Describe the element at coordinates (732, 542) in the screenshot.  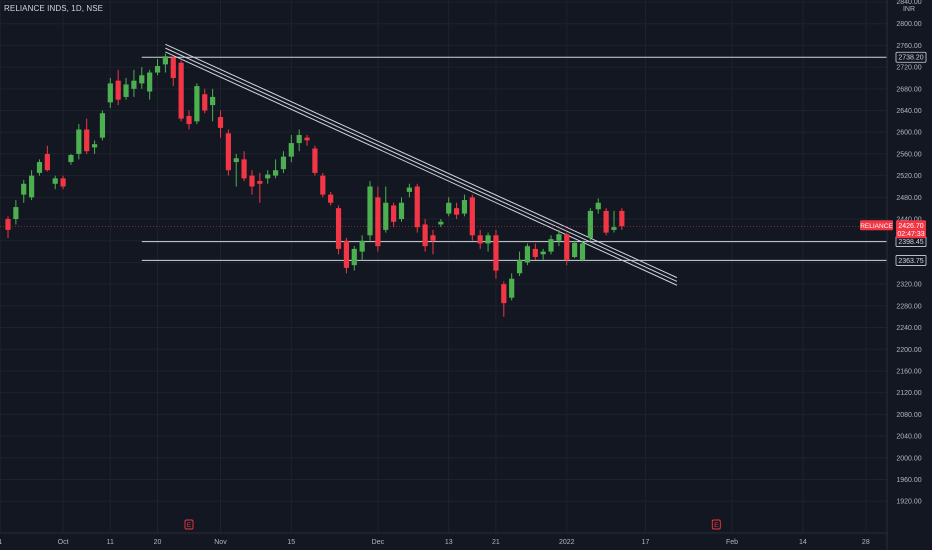
I see `x-tick-label: Feb` at that location.